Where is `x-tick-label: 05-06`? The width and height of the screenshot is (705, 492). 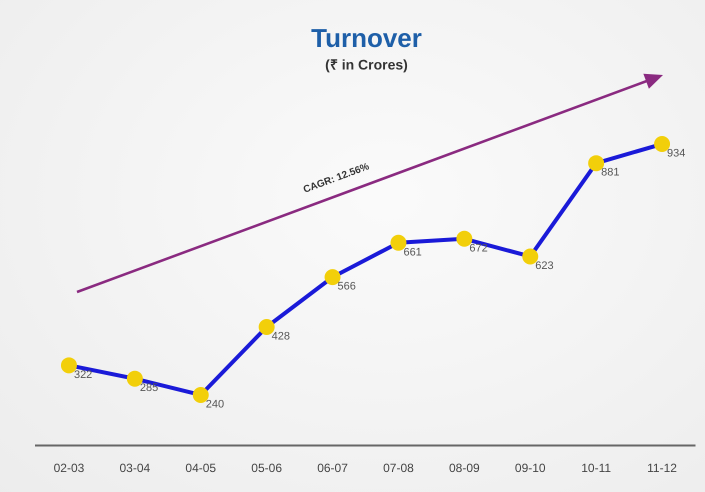
x-tick-label: 05-06 is located at coordinates (266, 468).